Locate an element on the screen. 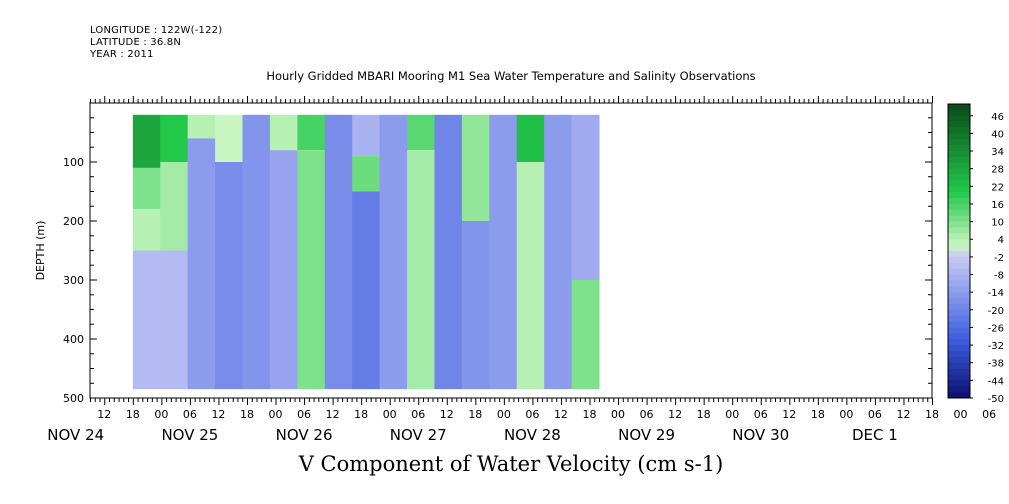  x-axis-label: V Component of Water Velocity (cm s-1) is located at coordinates (511, 464).